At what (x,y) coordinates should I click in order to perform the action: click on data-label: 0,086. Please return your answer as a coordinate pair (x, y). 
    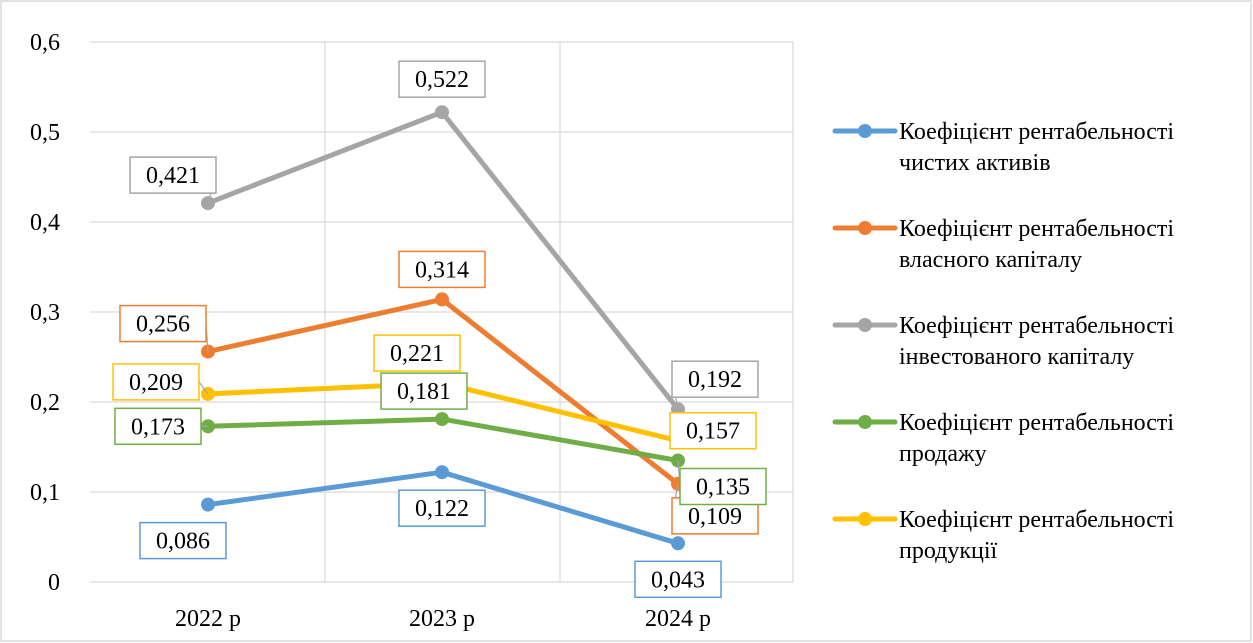
    Looking at the image, I should click on (183, 542).